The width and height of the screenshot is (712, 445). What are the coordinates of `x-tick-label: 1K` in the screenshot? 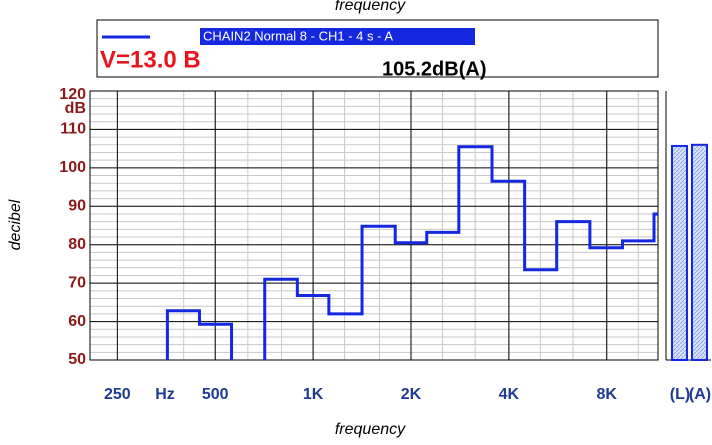 It's located at (313, 394).